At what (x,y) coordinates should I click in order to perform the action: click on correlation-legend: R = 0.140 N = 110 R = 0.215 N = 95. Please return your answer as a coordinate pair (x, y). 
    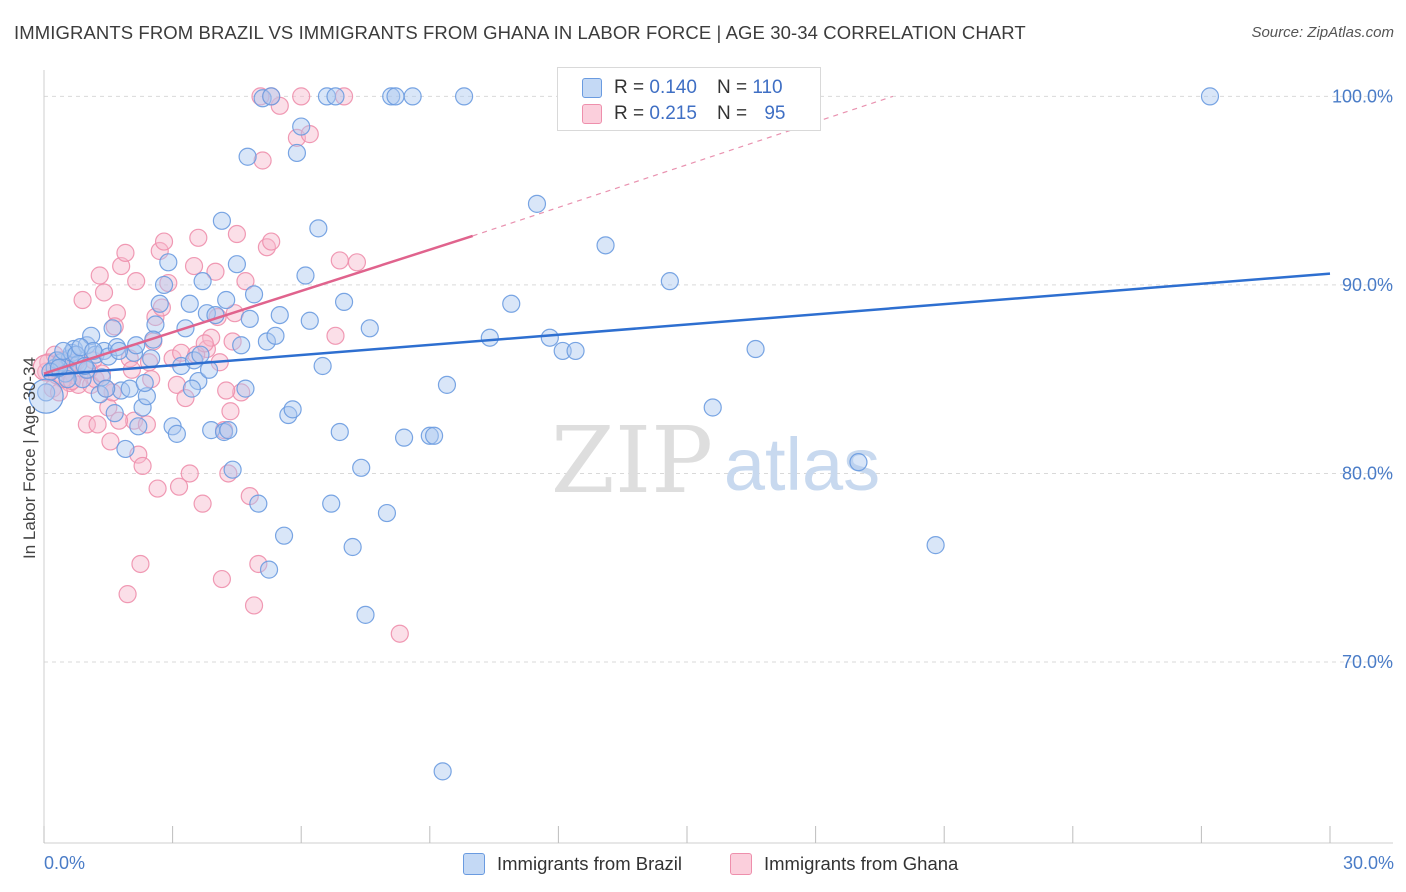
    Looking at the image, I should click on (689, 99).